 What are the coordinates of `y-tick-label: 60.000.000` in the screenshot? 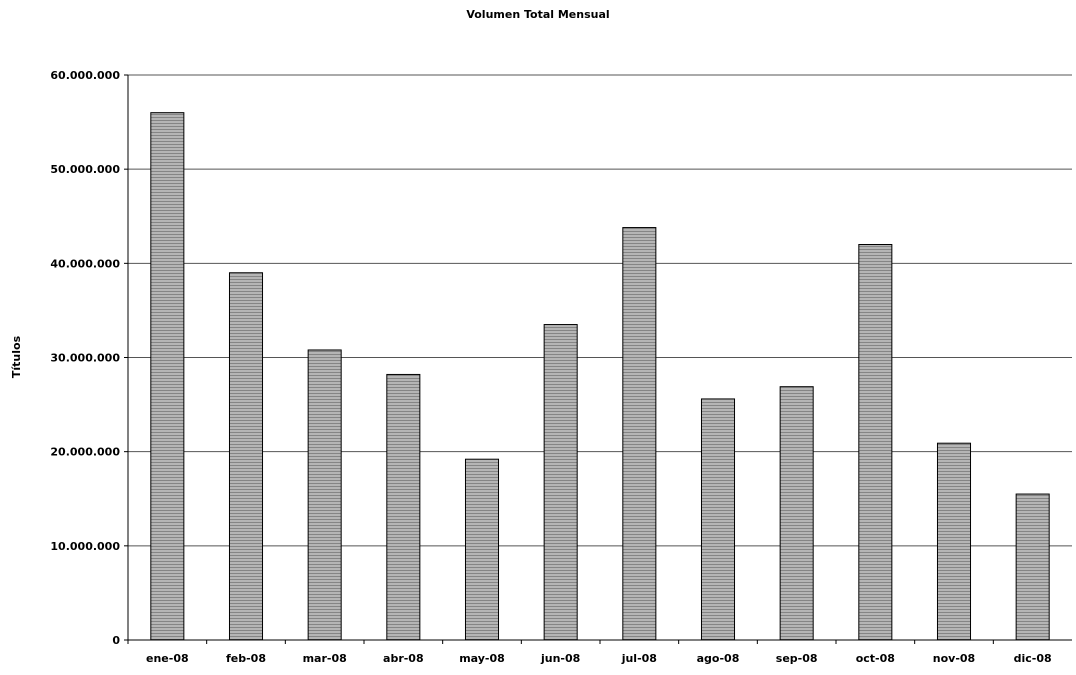 It's located at (85, 75).